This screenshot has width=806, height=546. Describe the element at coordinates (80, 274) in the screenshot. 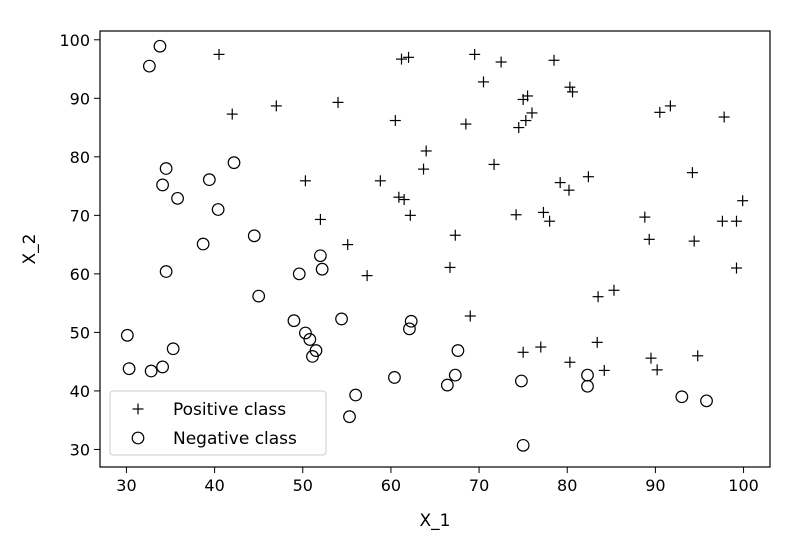

I see `y-tick-label: 60` at that location.